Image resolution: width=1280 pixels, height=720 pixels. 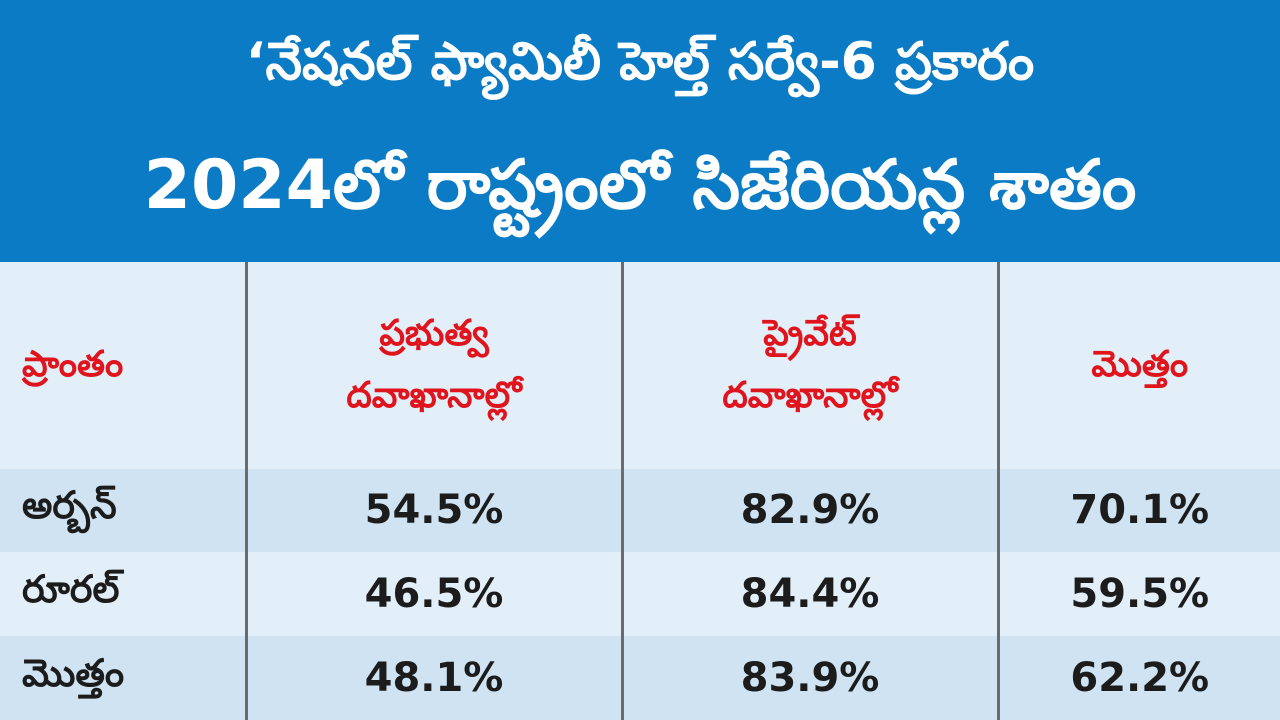 I want to click on column-header-total: మొత్తం, so click(x=1138, y=365).